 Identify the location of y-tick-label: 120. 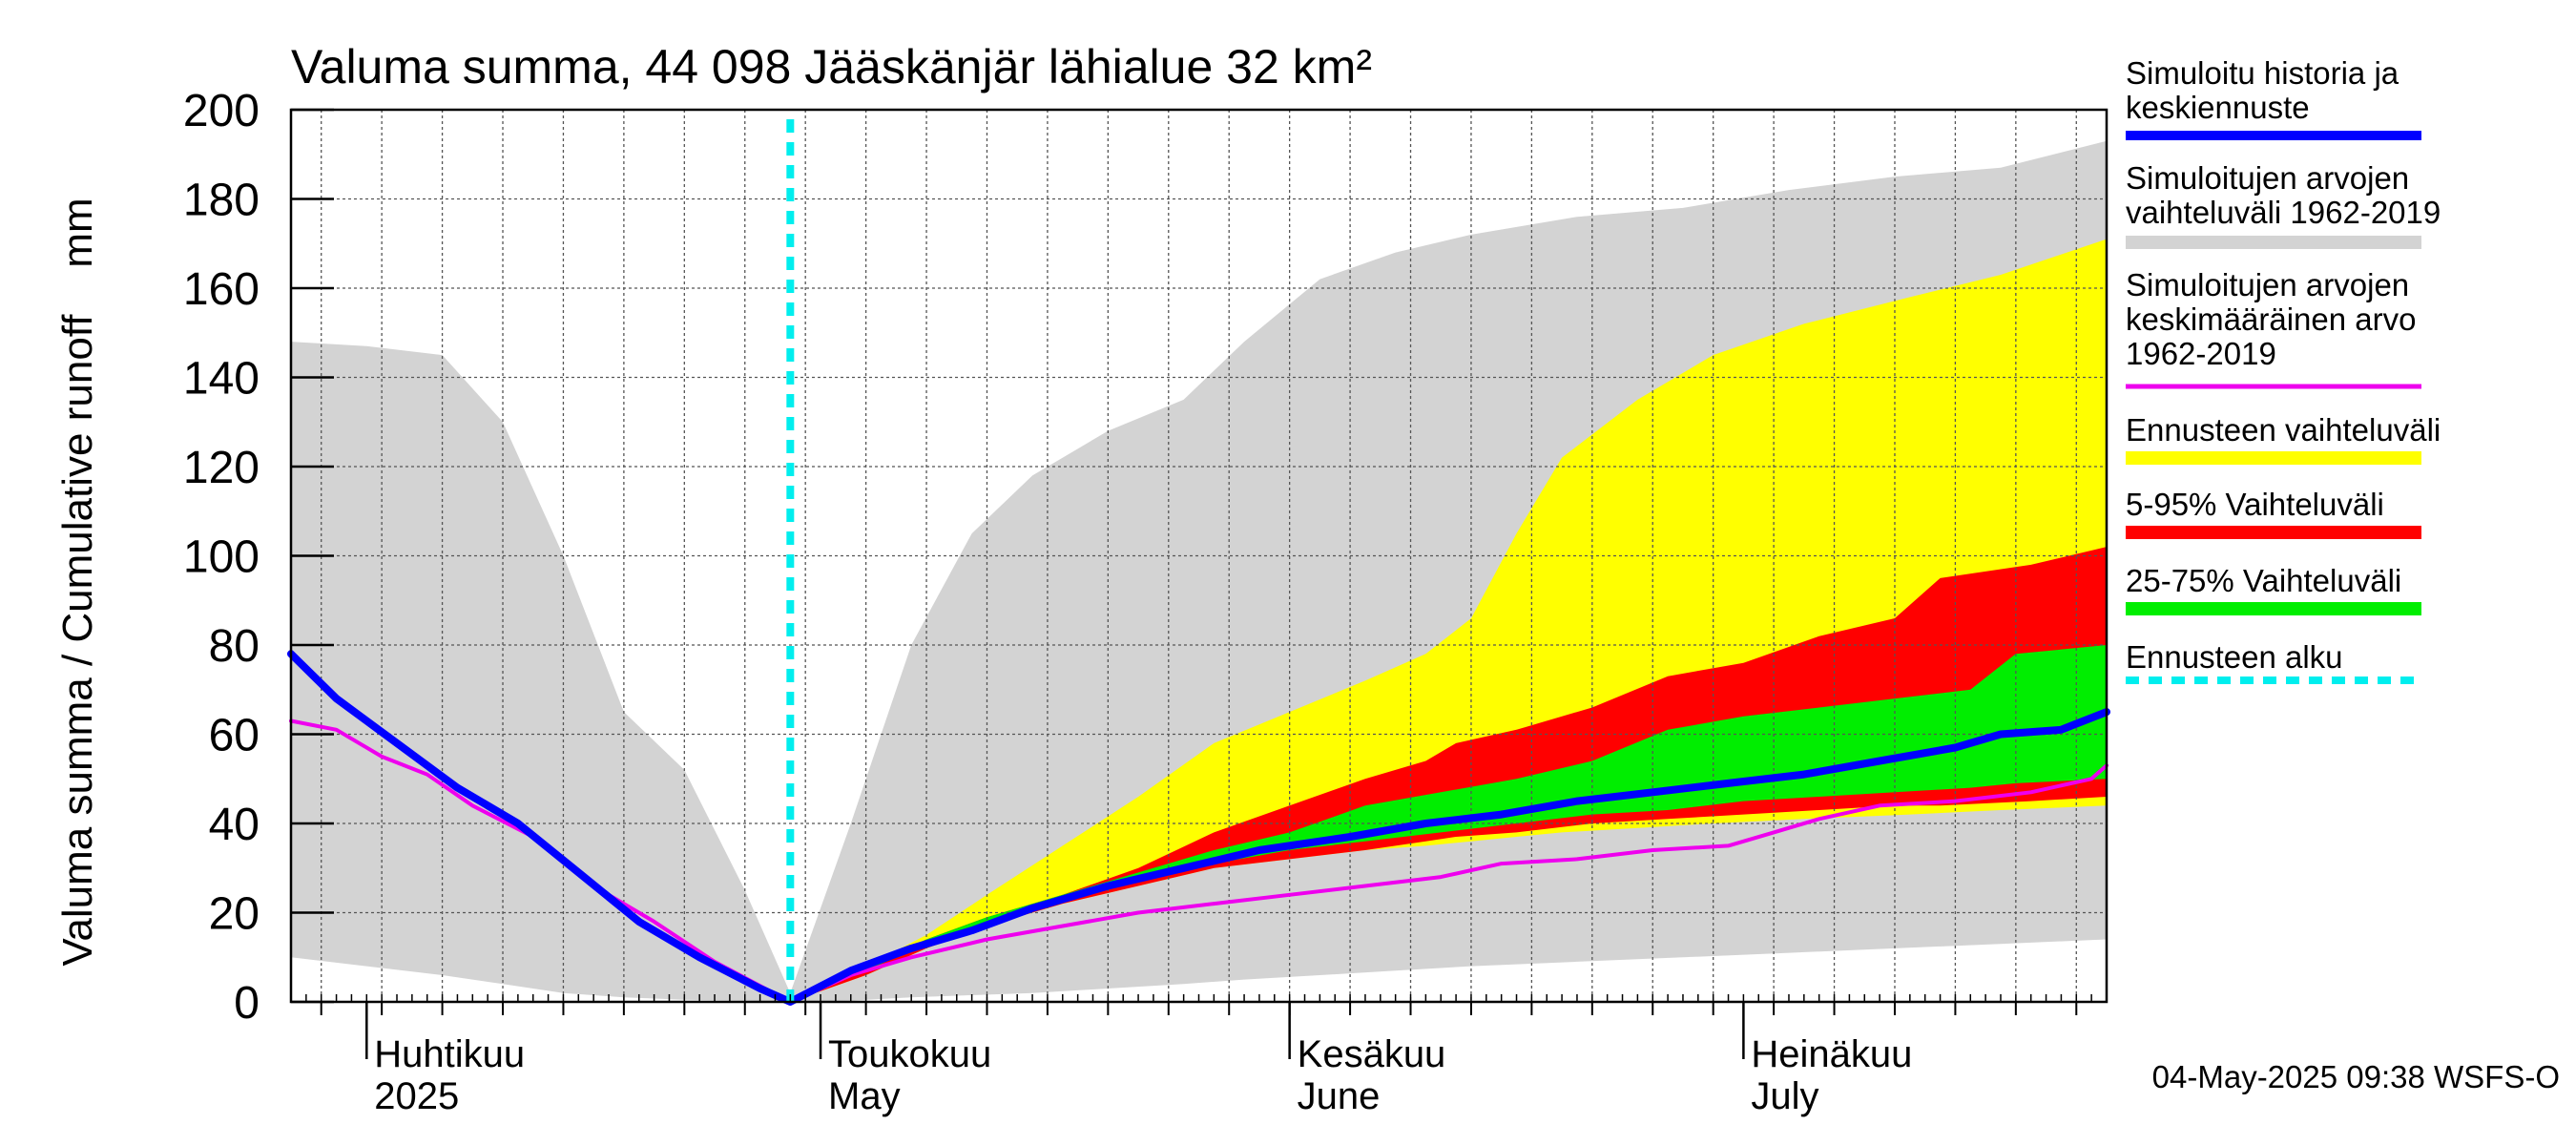
(221, 468).